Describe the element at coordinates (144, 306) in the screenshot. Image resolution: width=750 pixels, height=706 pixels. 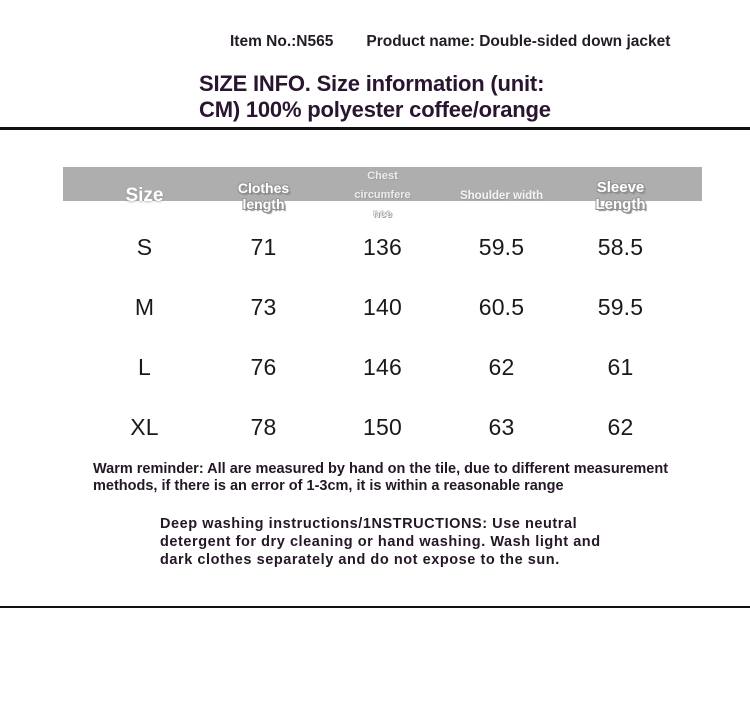
I see `cell-size: M` at that location.